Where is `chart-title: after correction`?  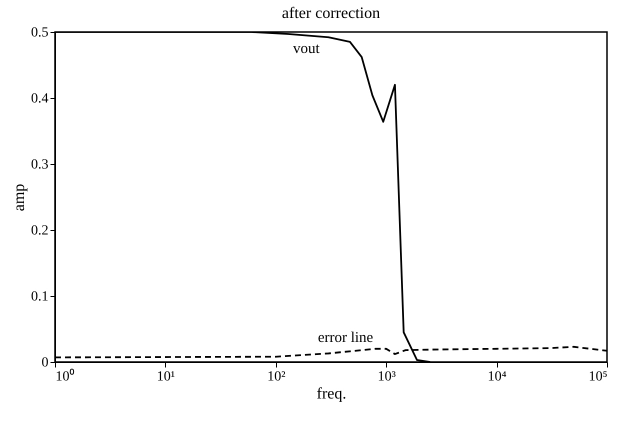
chart-title: after correction is located at coordinates (331, 13).